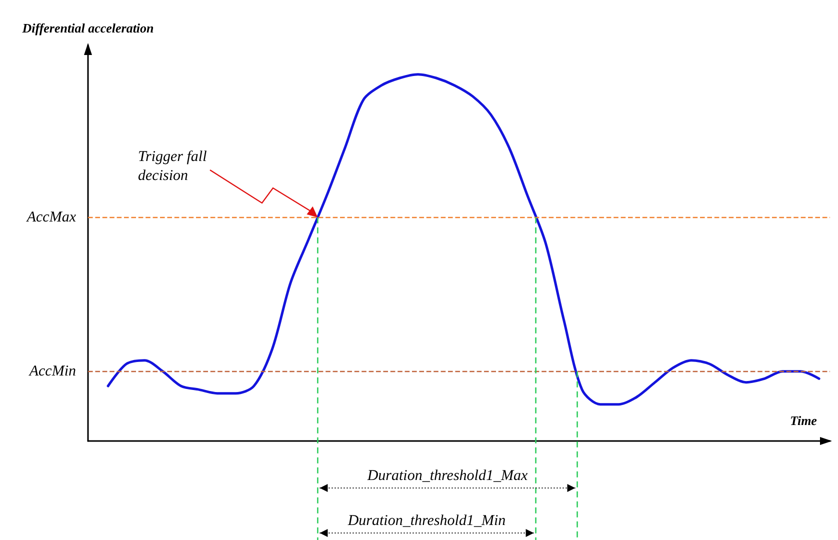 The height and width of the screenshot is (540, 838). I want to click on text: Duration_threshold1_Min, so click(426, 521).